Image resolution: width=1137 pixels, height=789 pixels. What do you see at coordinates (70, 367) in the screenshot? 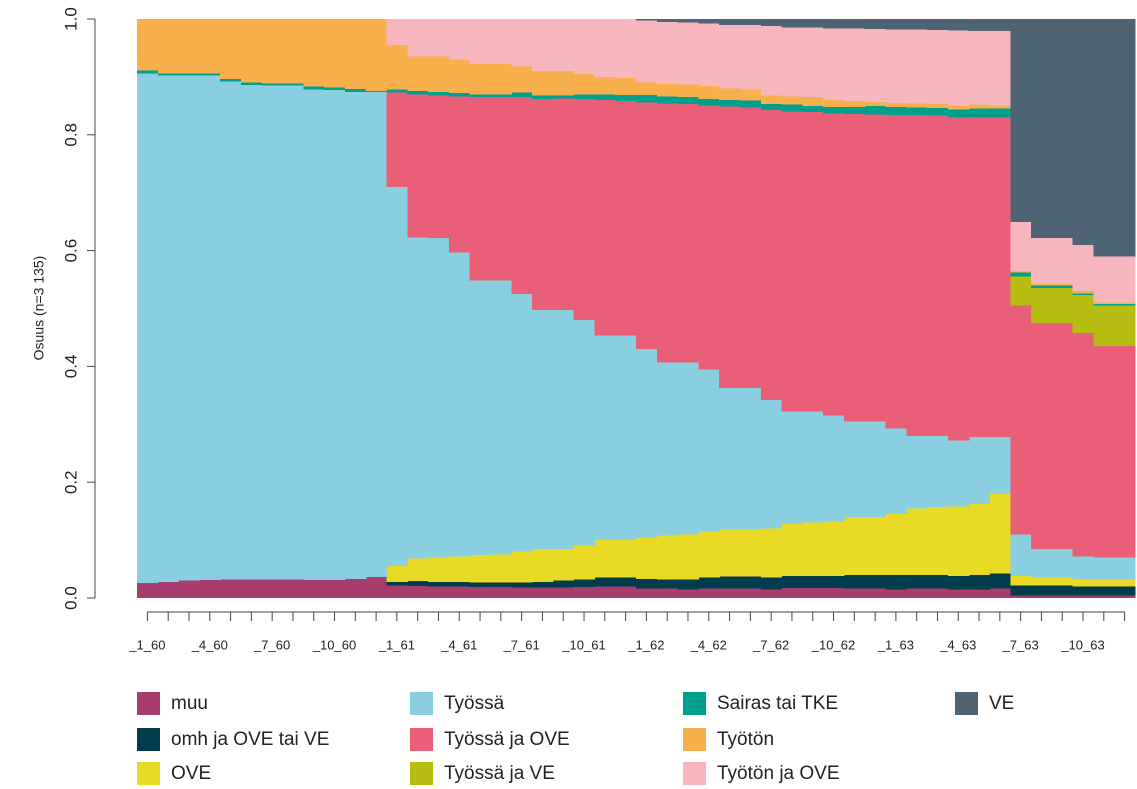
I see `y-tick-label: 0.4` at bounding box center [70, 367].